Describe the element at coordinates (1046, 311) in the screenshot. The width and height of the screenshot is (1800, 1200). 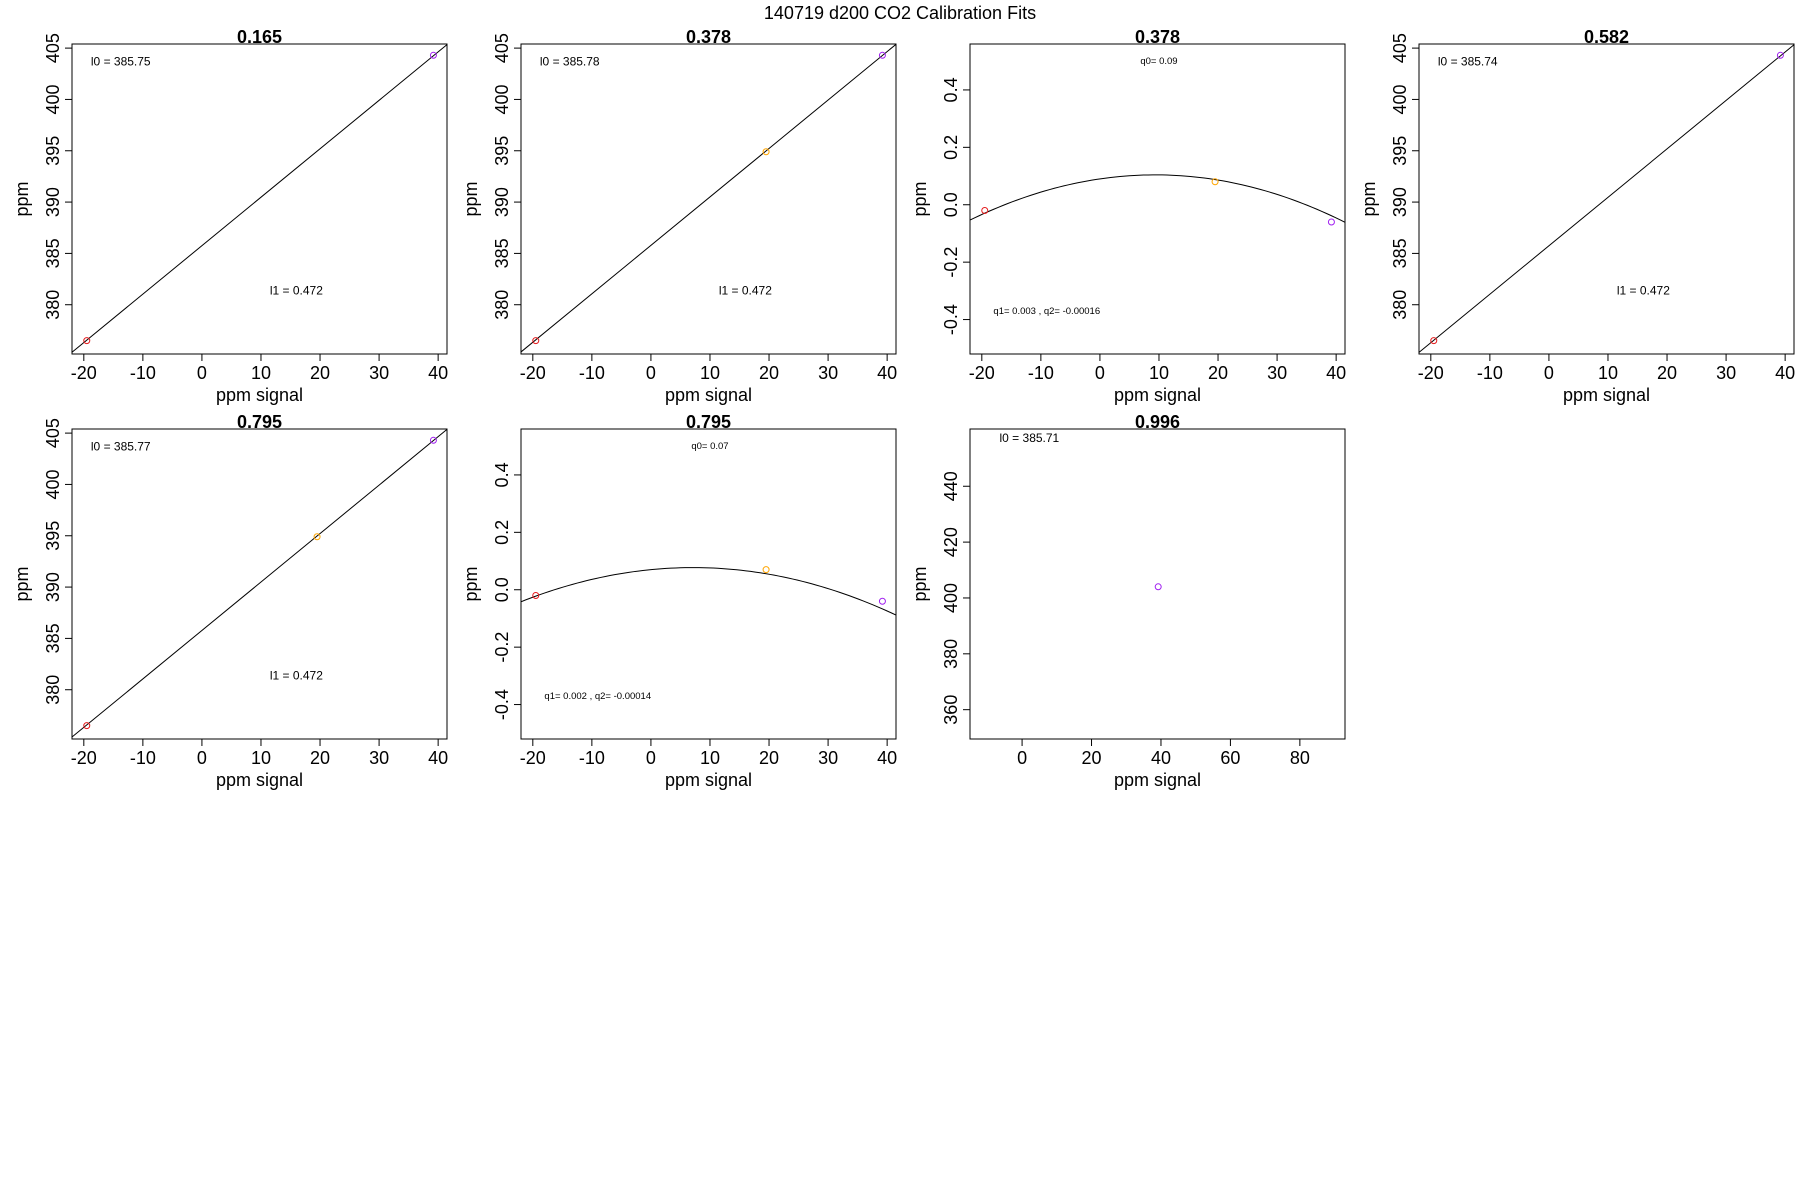
I see `fit-annotation: q1= 0.003 , q2= -0.00016` at that location.